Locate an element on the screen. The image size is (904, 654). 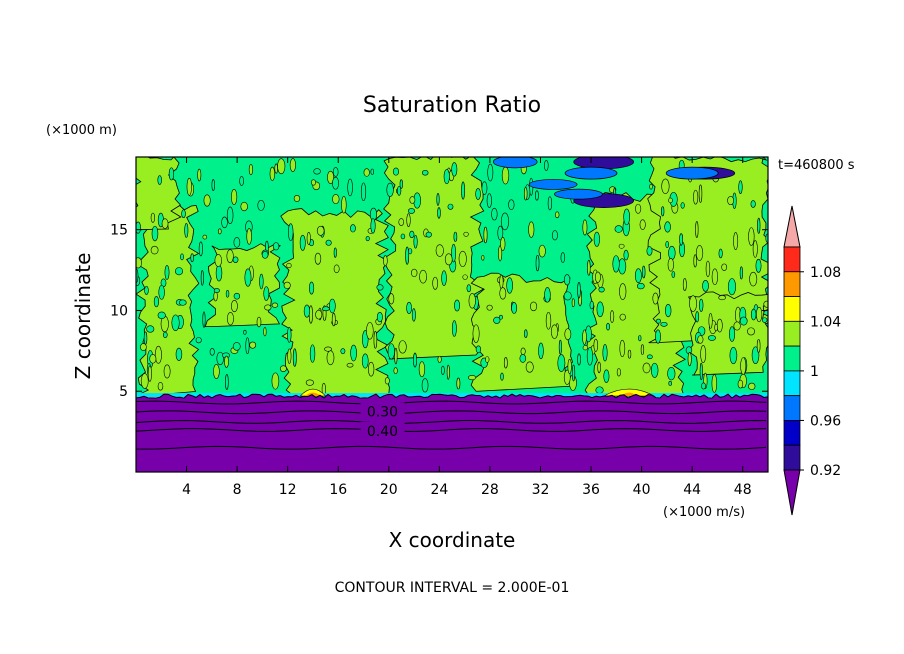
x-tick-label: 44 is located at coordinates (692, 490).